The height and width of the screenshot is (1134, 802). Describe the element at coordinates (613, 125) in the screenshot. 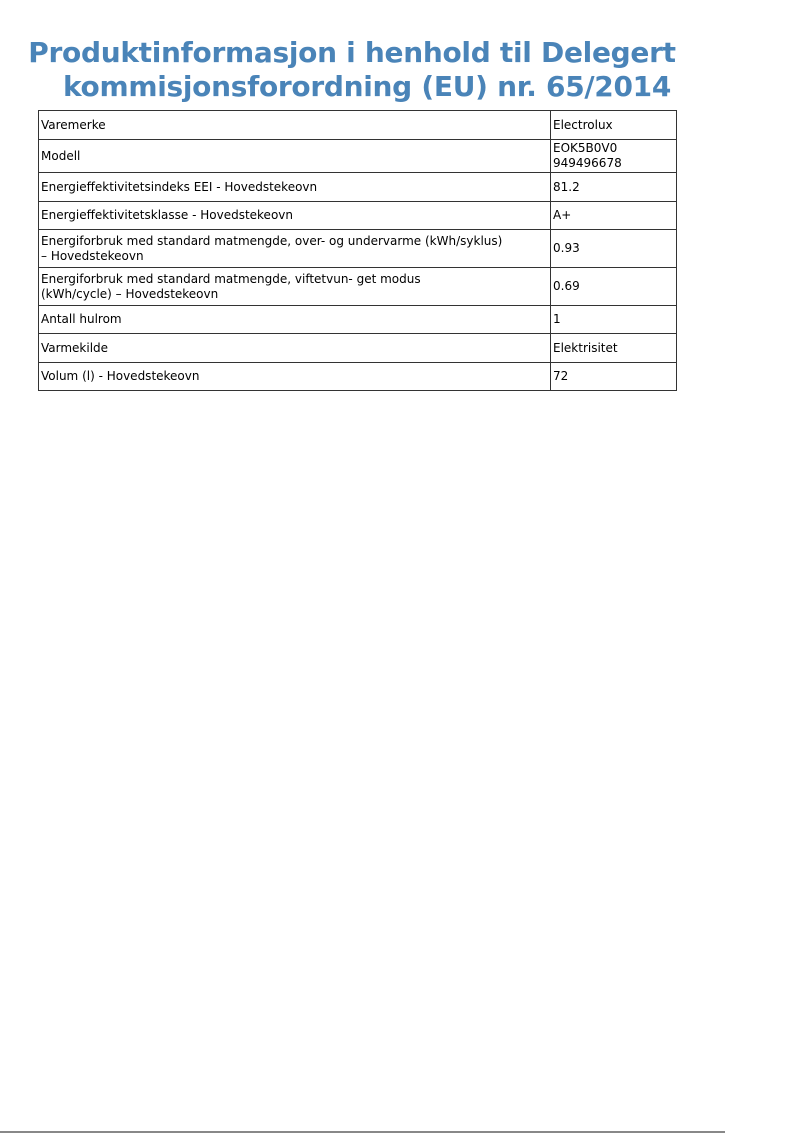

I see `row-value: Electrolux` at that location.